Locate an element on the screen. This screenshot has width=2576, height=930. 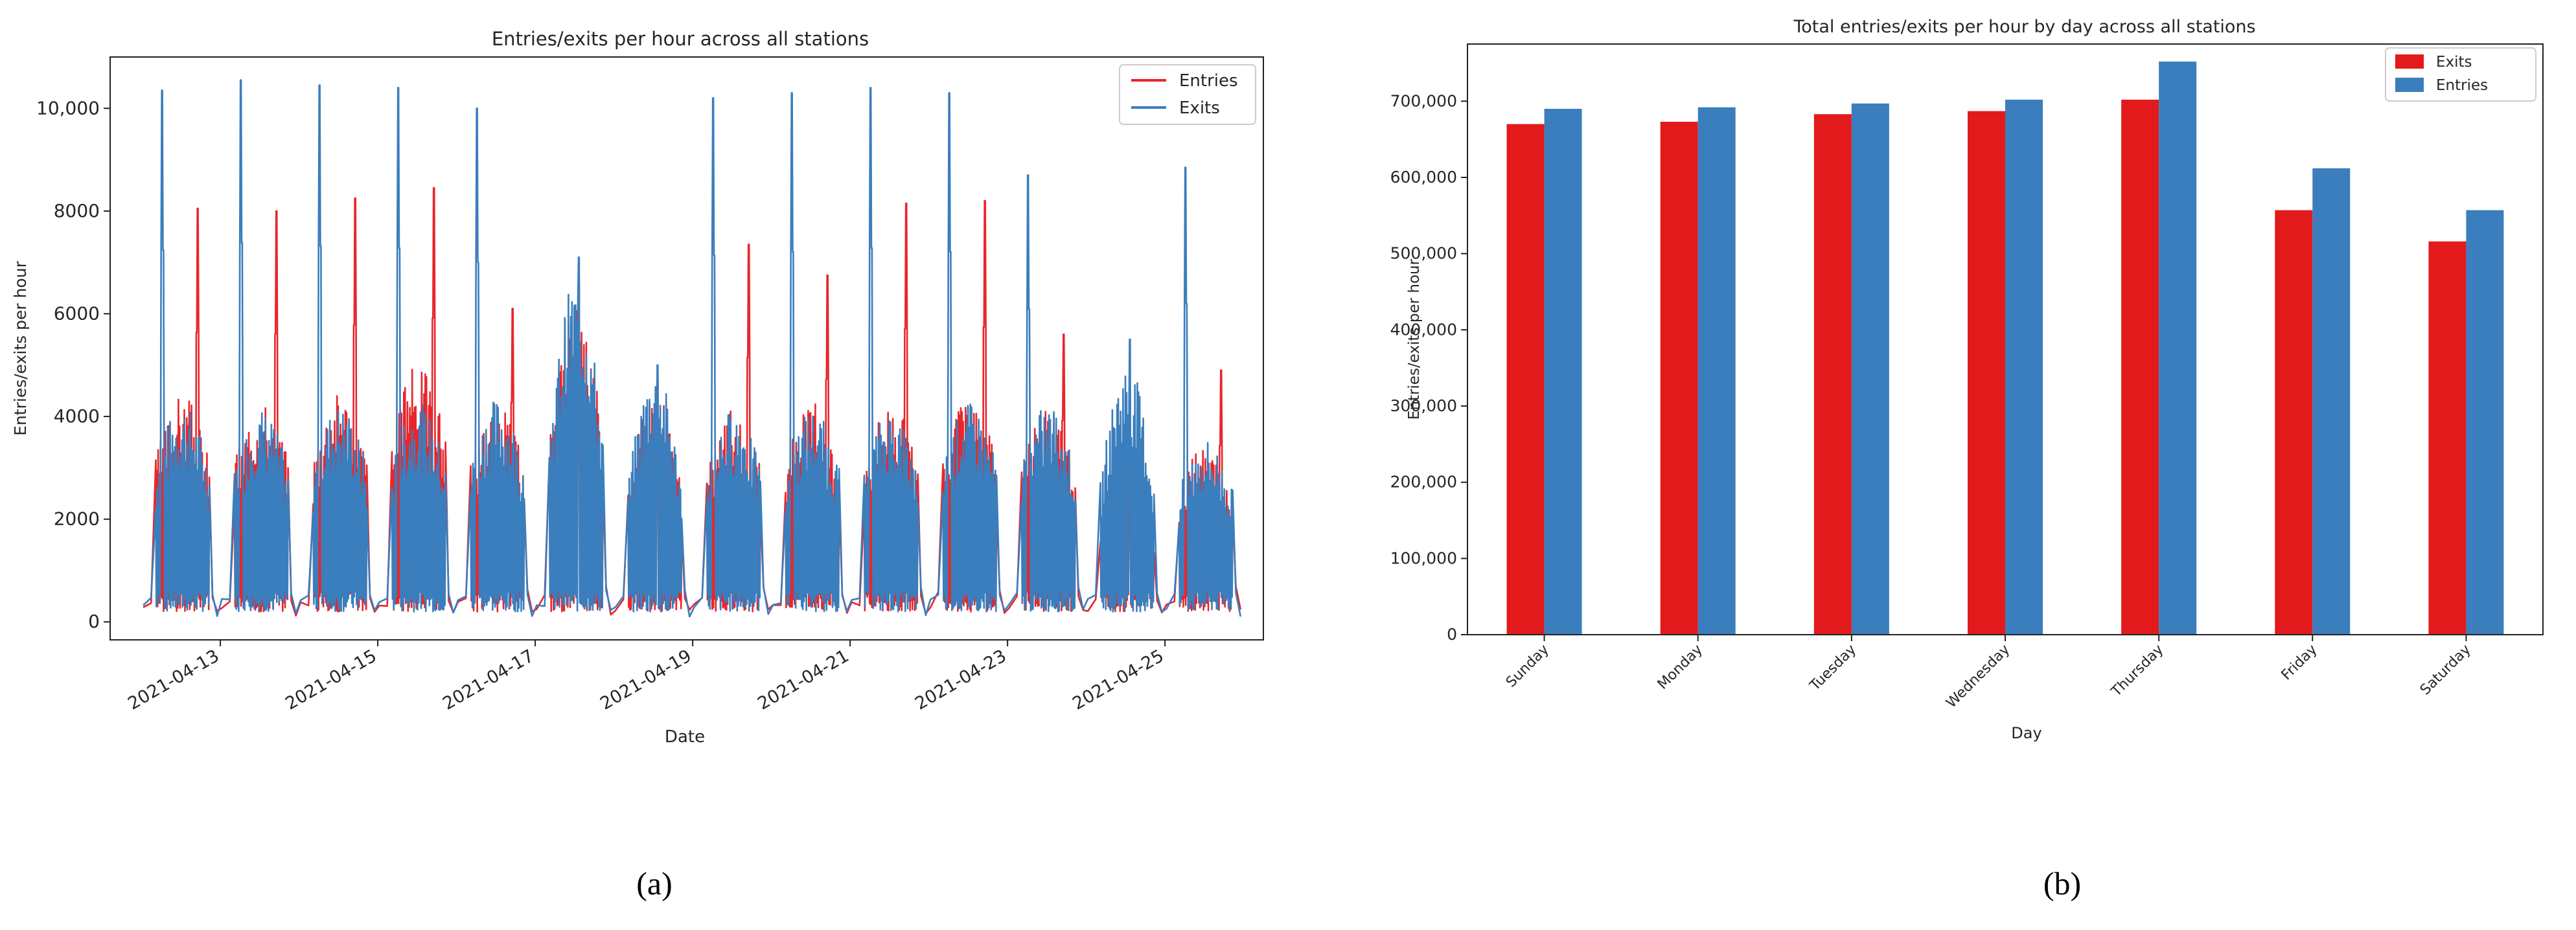
bar-chart-legend: Exits Entries is located at coordinates (2460, 74).